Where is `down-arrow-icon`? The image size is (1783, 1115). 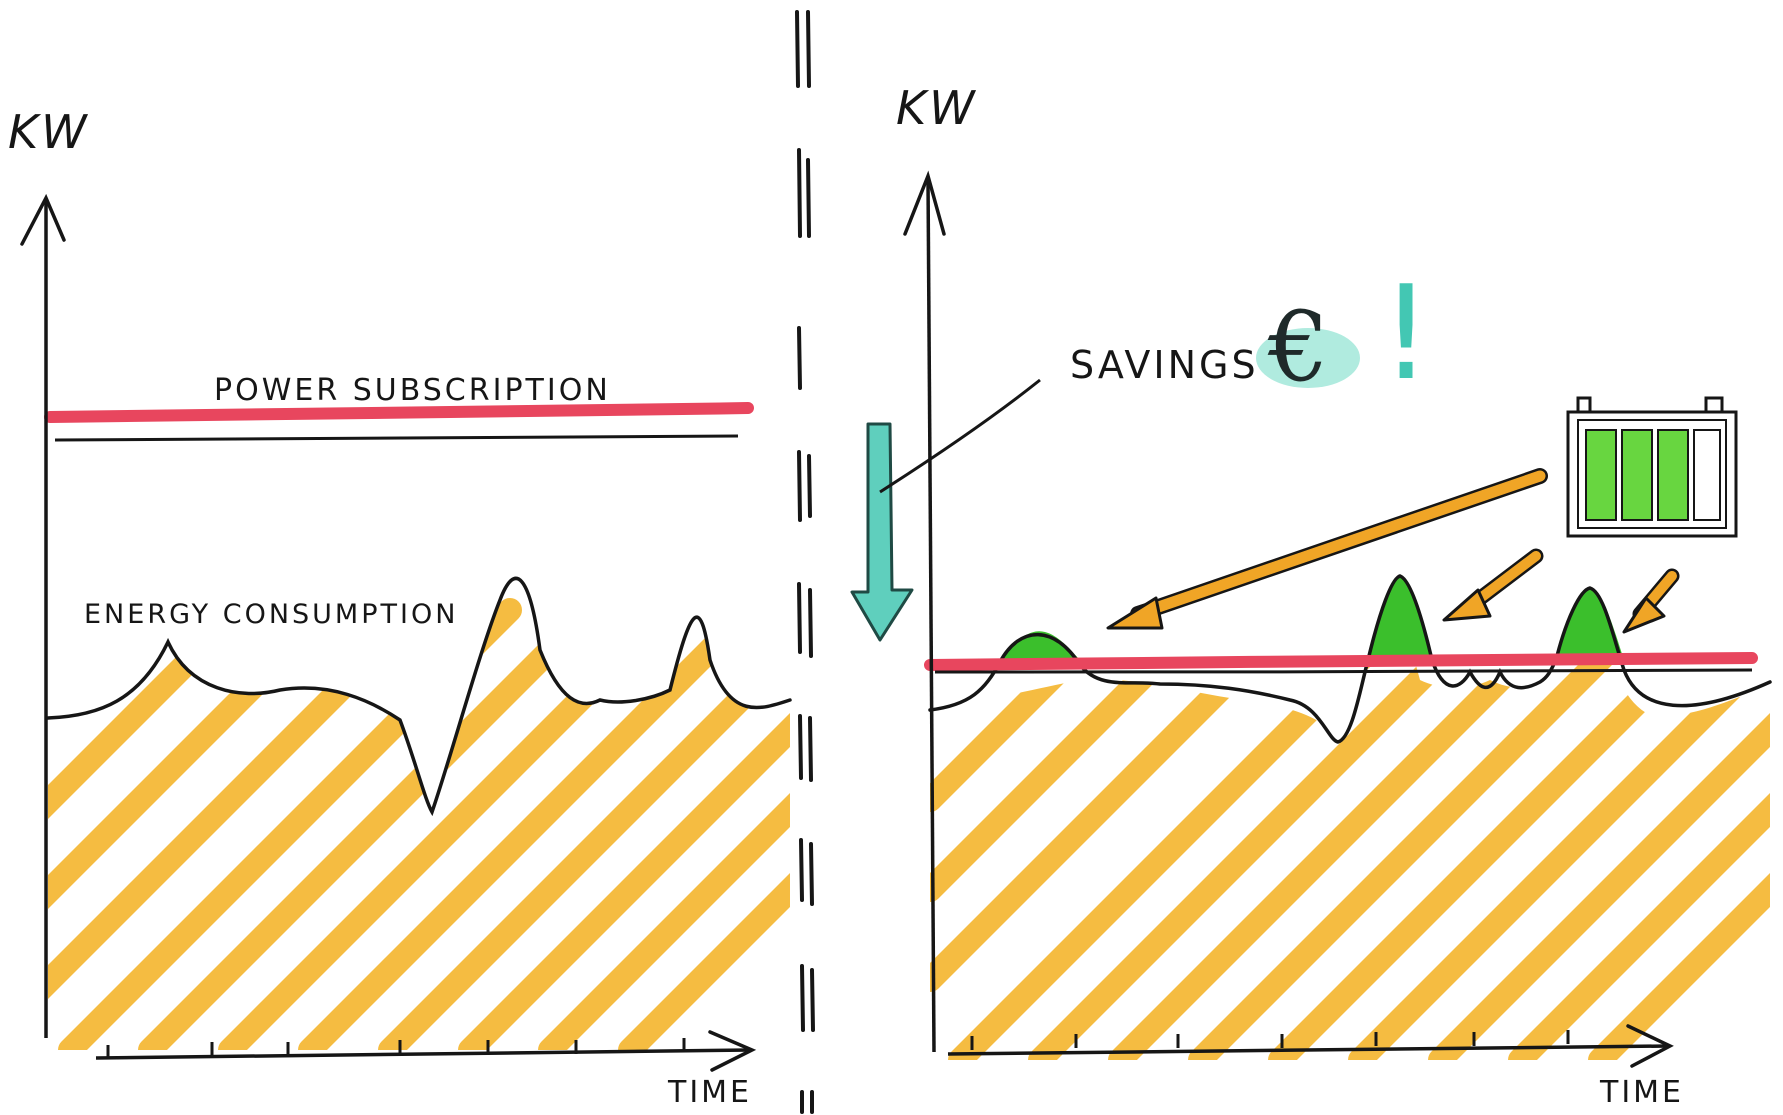
down-arrow-icon is located at coordinates (882, 532).